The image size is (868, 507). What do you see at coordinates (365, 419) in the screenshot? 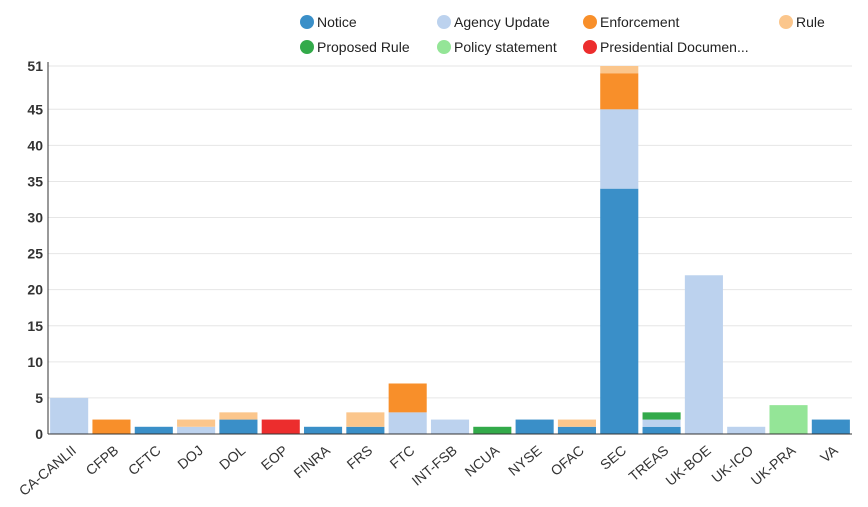
I see `bar-segment-frs-rule` at bounding box center [365, 419].